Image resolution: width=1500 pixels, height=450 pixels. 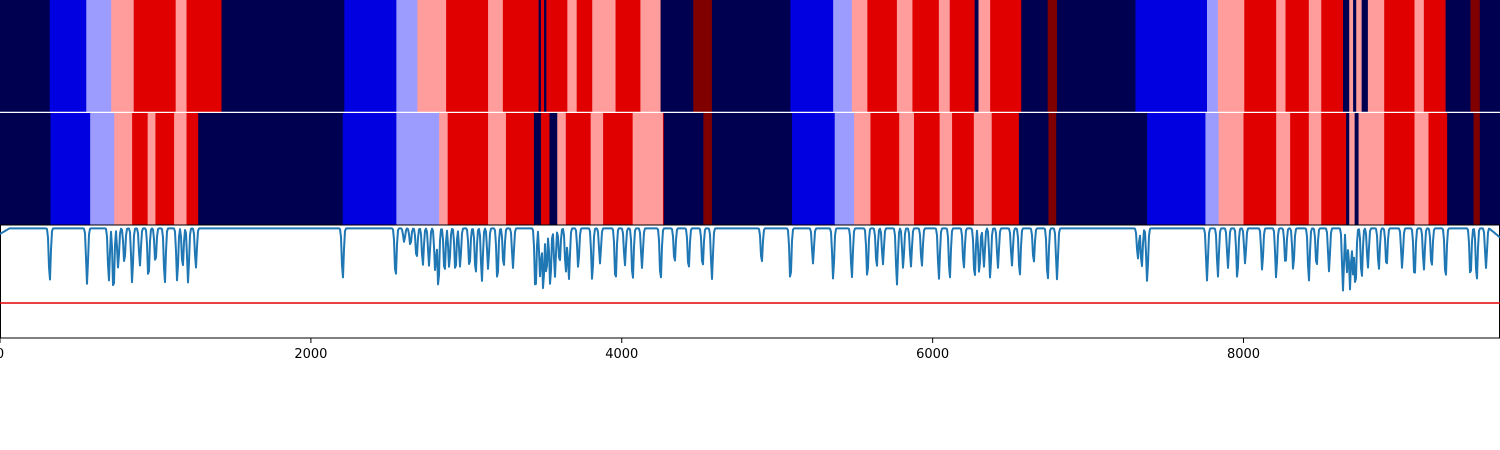 I want to click on score-line, so click(x=750, y=259).